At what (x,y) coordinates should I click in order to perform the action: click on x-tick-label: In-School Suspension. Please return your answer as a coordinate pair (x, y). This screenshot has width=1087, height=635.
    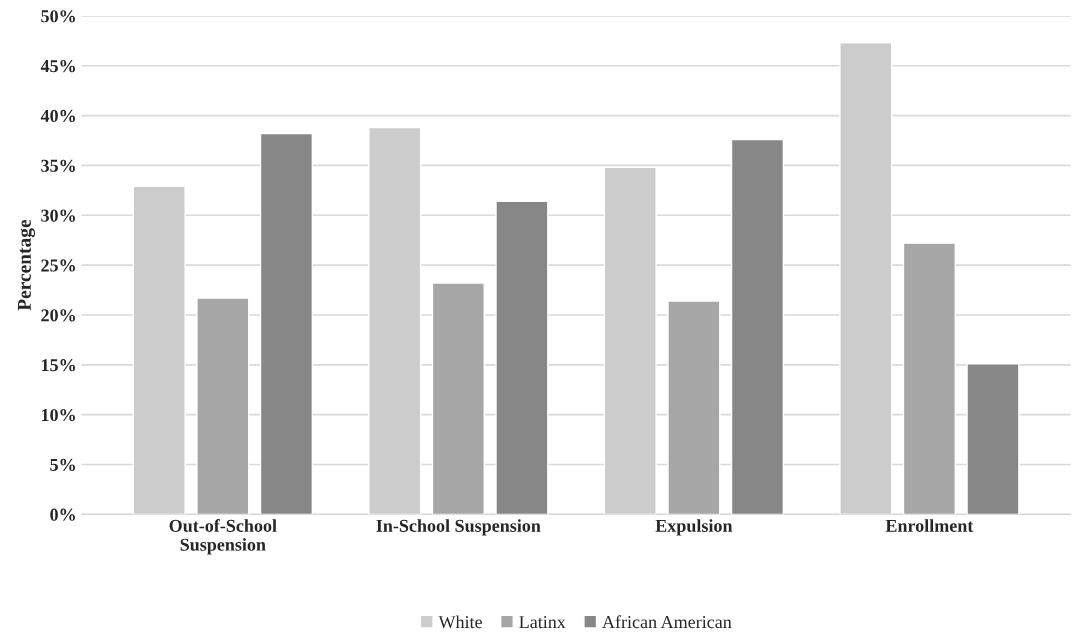
    Looking at the image, I should click on (458, 527).